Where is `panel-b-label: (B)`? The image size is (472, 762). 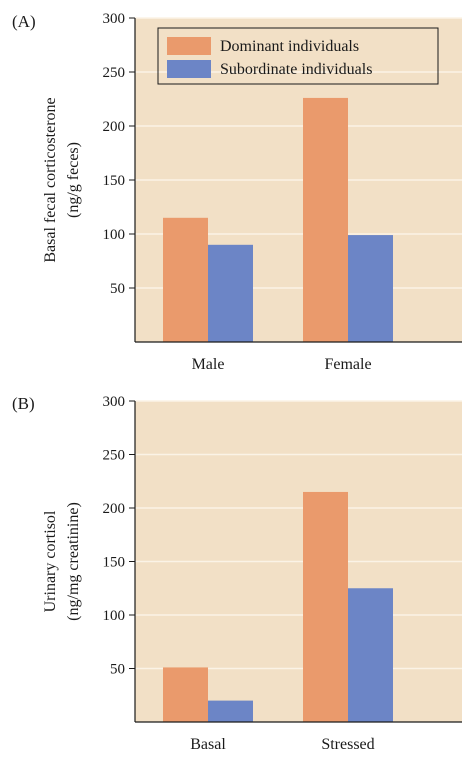
panel-b-label: (B) is located at coordinates (23, 403).